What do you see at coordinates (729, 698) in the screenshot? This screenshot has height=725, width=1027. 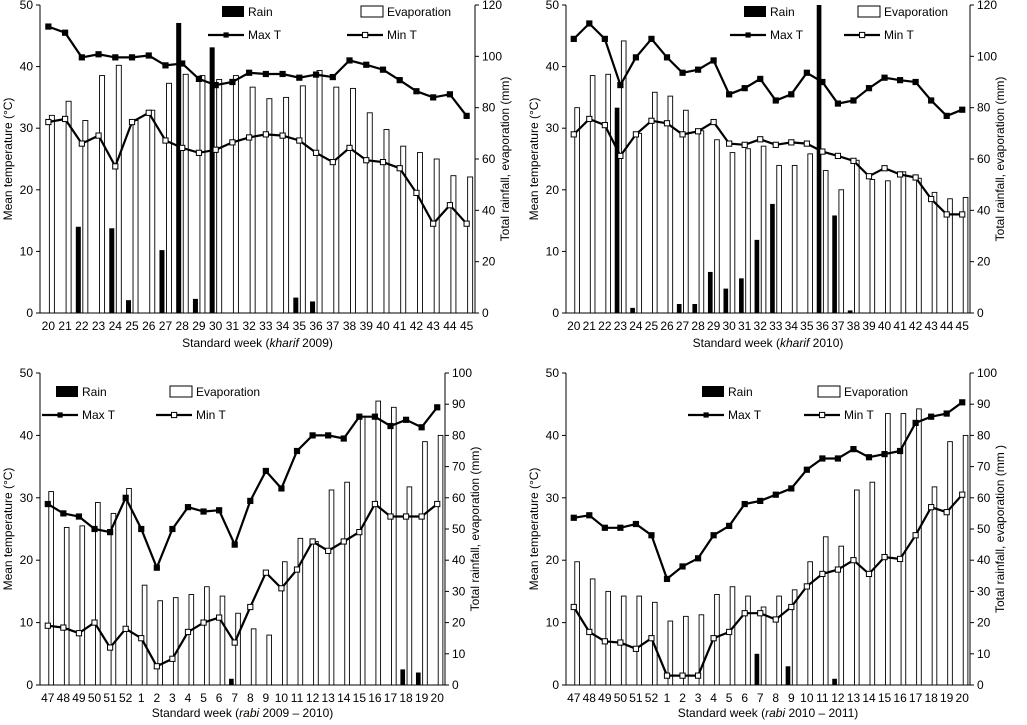 I see `x-tick-label: 5` at bounding box center [729, 698].